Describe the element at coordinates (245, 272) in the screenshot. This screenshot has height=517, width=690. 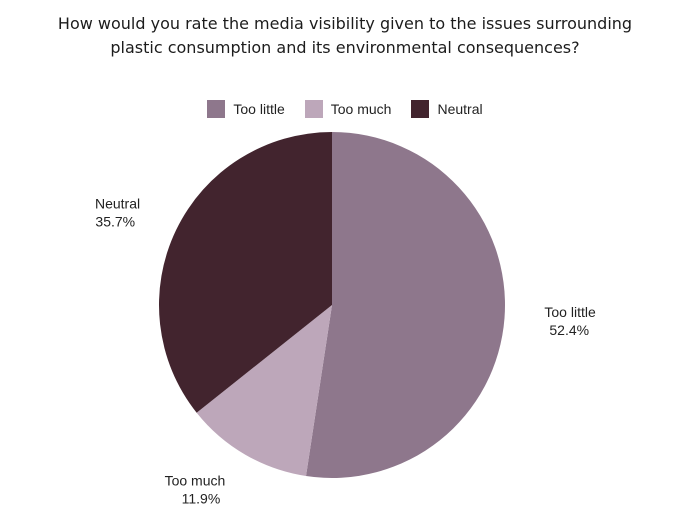
I see `pie-slice-neutral` at that location.